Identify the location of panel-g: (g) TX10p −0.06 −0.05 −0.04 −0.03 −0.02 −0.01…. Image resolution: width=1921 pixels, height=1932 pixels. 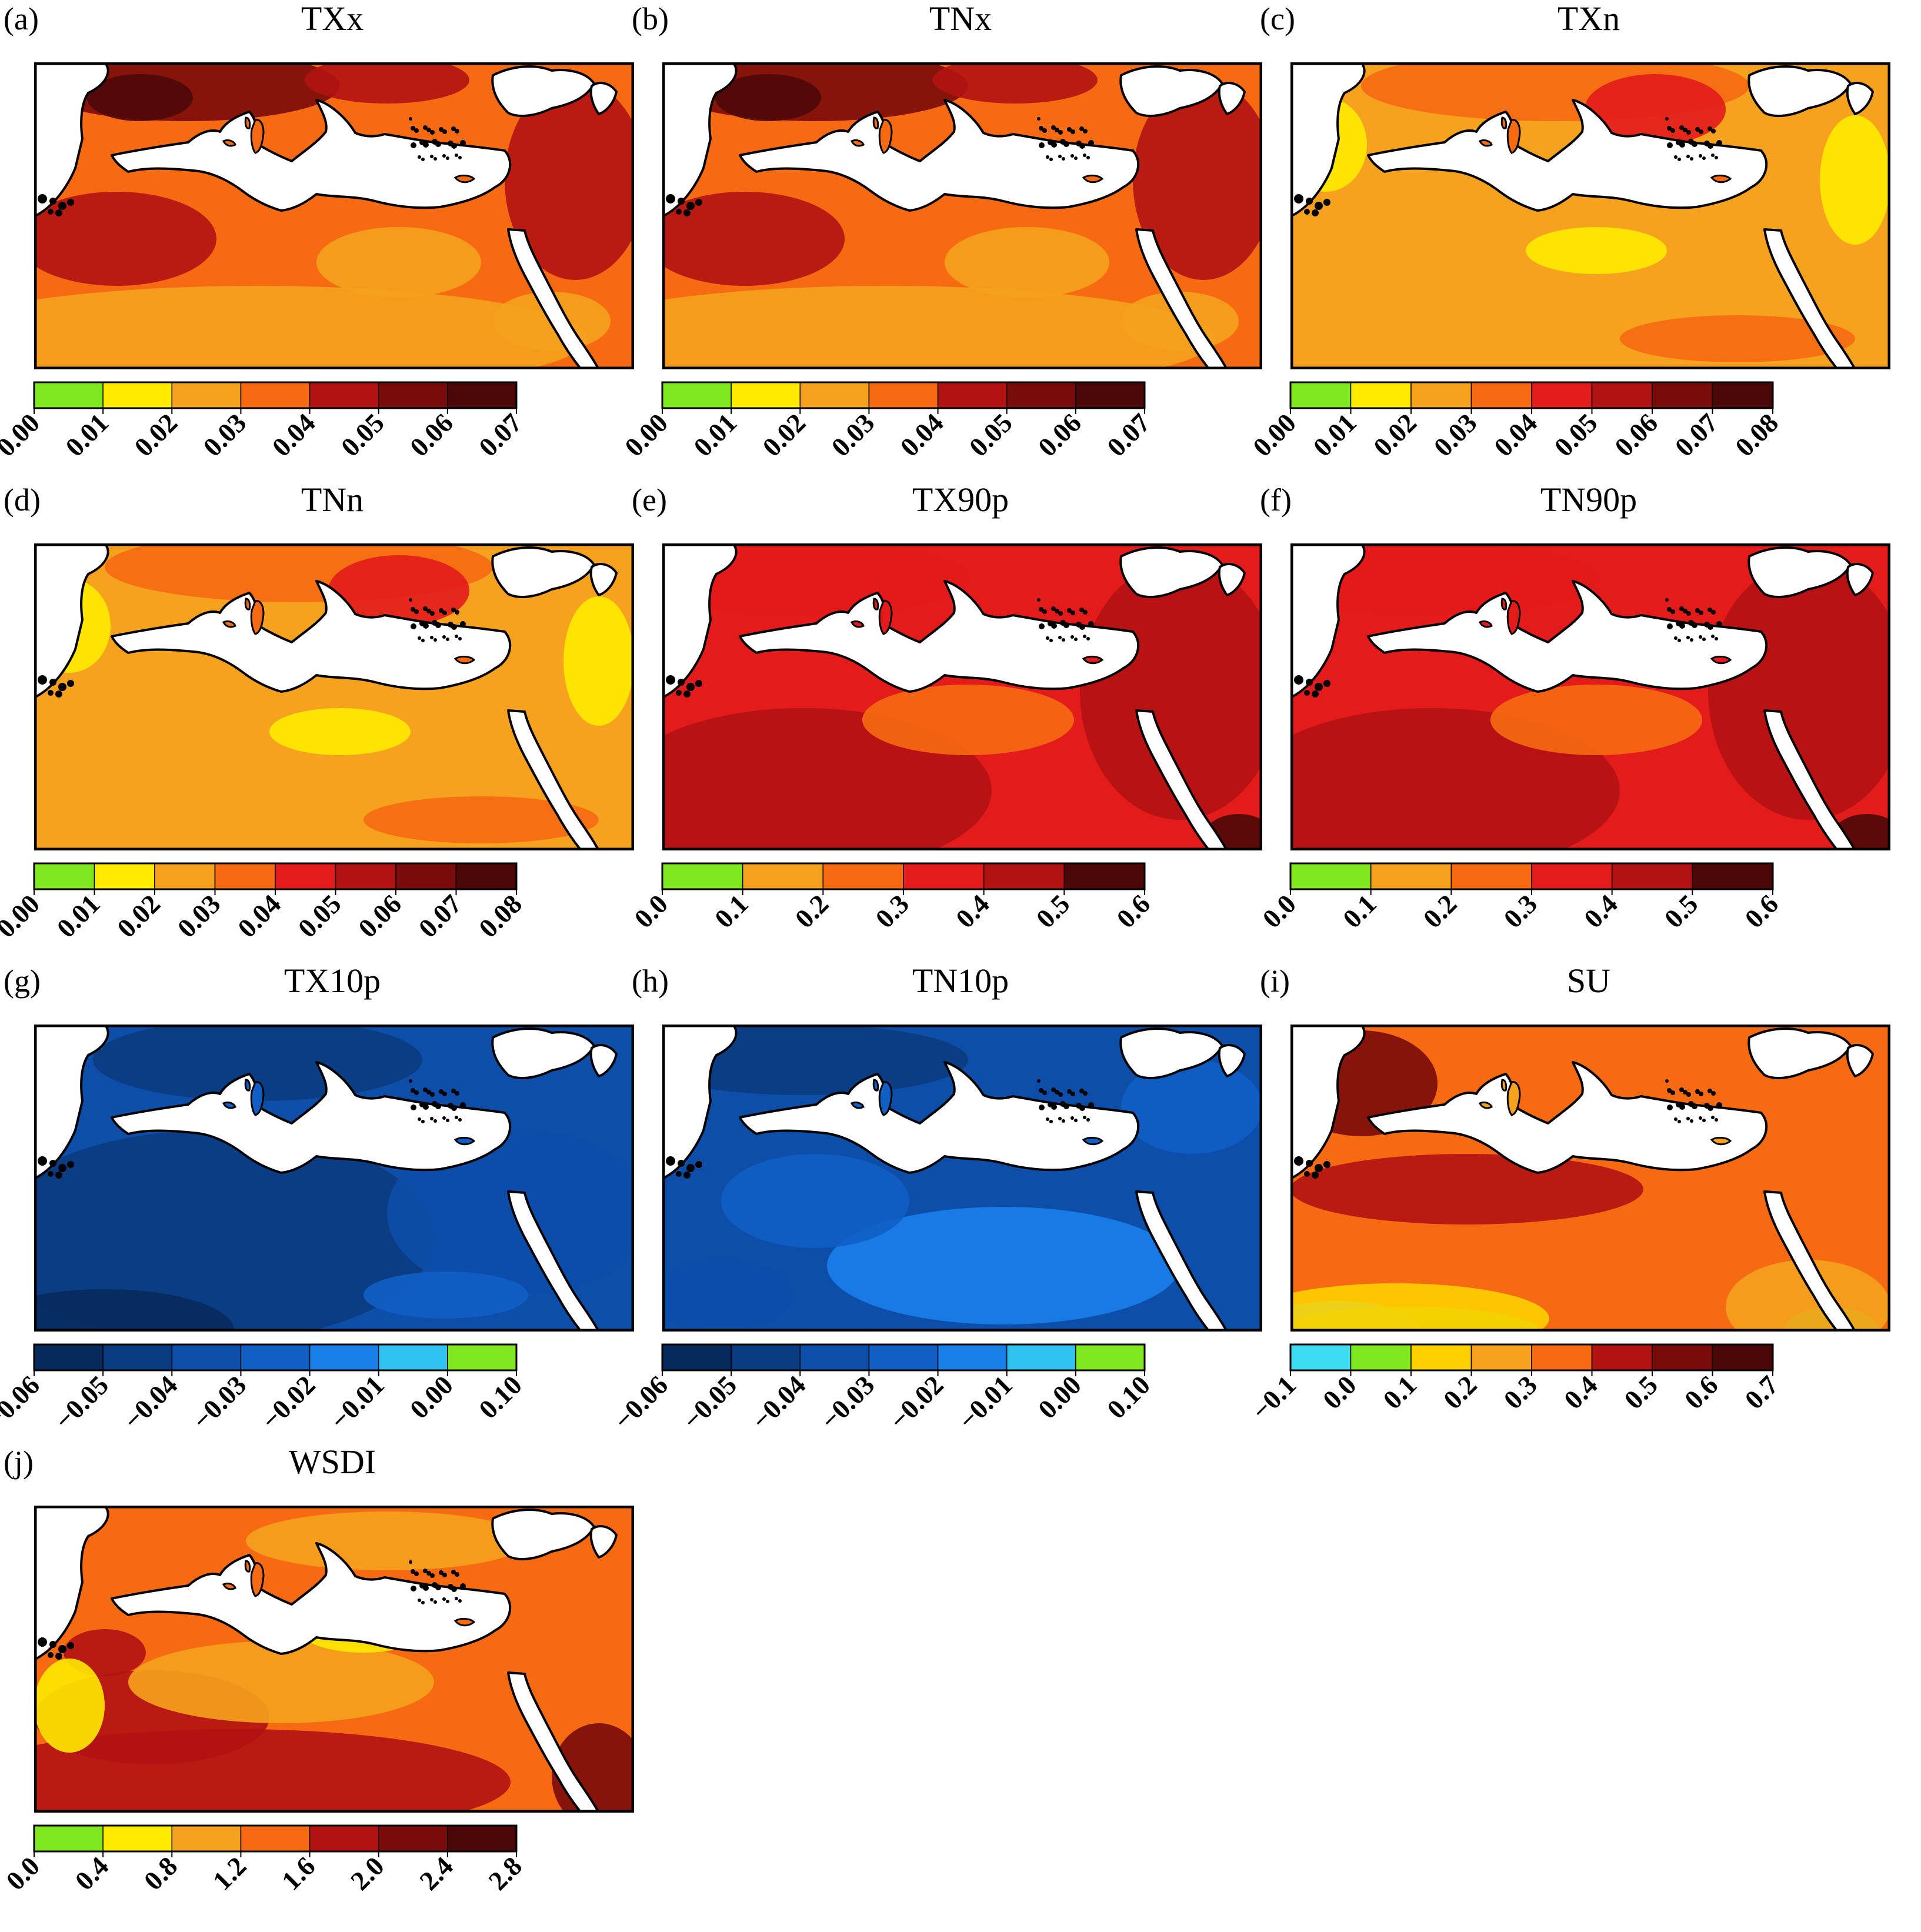
(317, 1199).